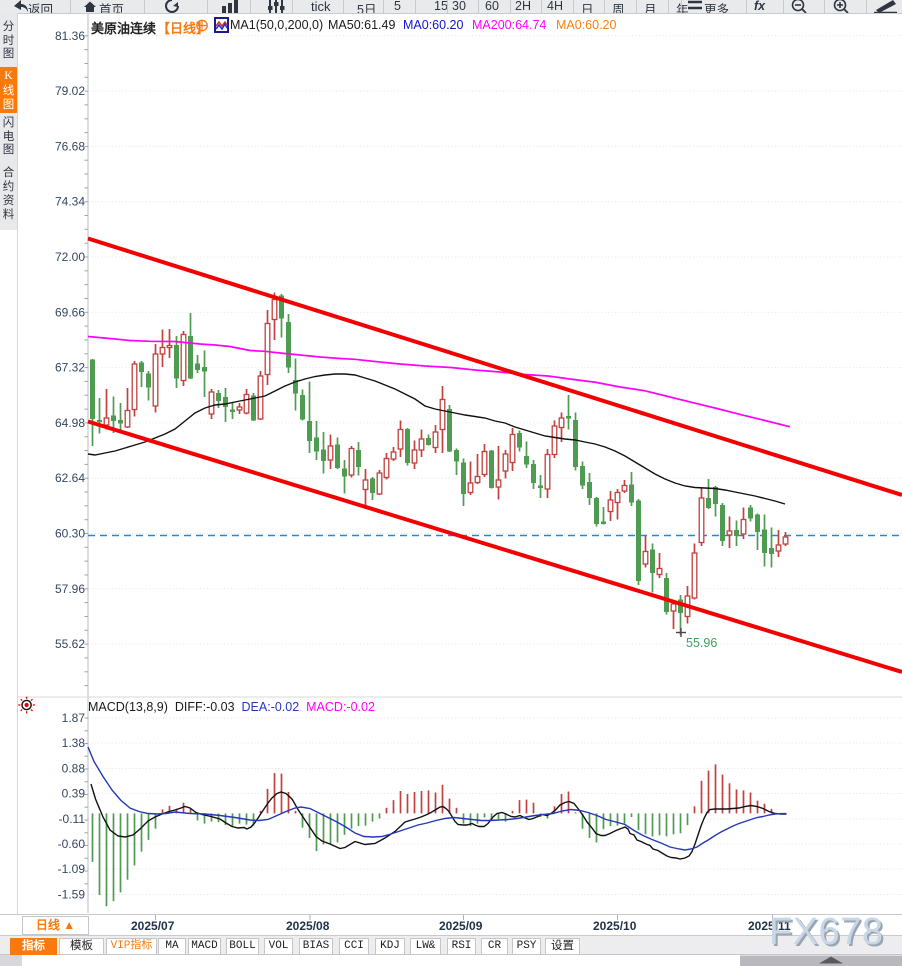 The image size is (902, 966). I want to click on svg-text: 76.68, so click(70, 146).